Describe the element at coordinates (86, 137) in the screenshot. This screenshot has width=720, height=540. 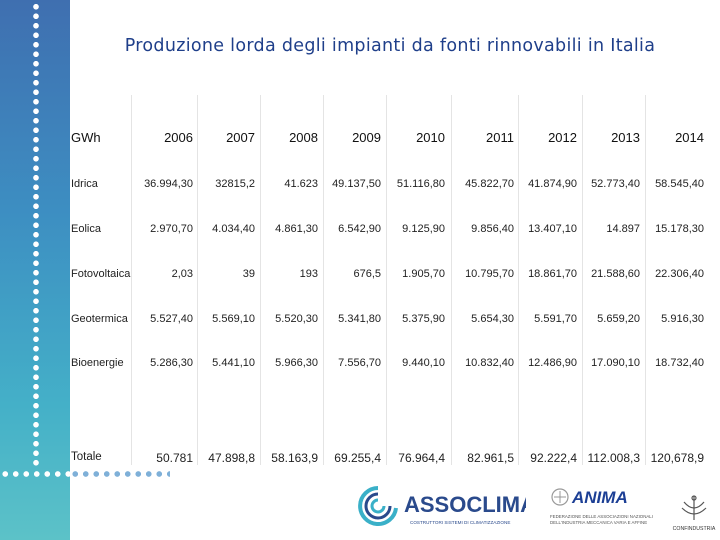
I see `unit-header: GWh` at that location.